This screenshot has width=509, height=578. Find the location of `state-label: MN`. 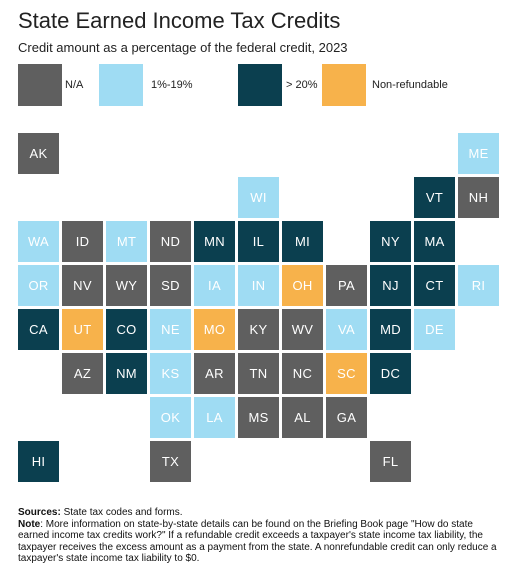

state-label: MN is located at coordinates (214, 241).